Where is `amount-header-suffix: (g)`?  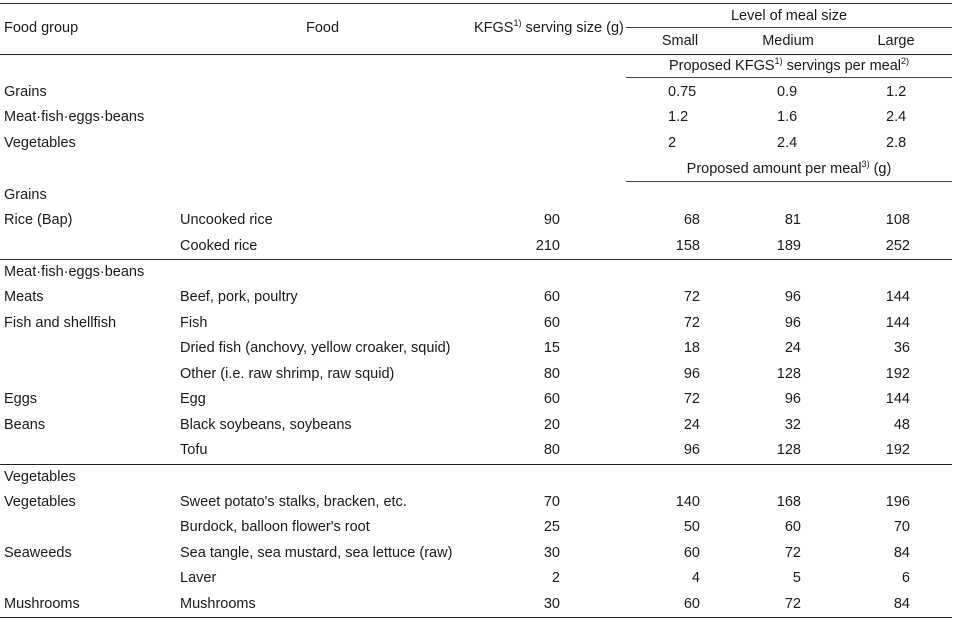
amount-header-suffix: (g) is located at coordinates (880, 169).